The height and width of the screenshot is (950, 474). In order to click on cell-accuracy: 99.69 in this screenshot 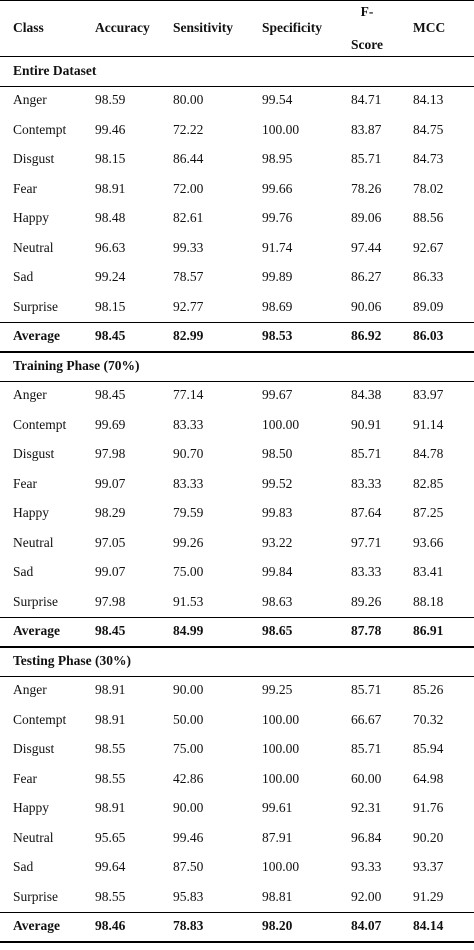, I will do `click(110, 424)`.